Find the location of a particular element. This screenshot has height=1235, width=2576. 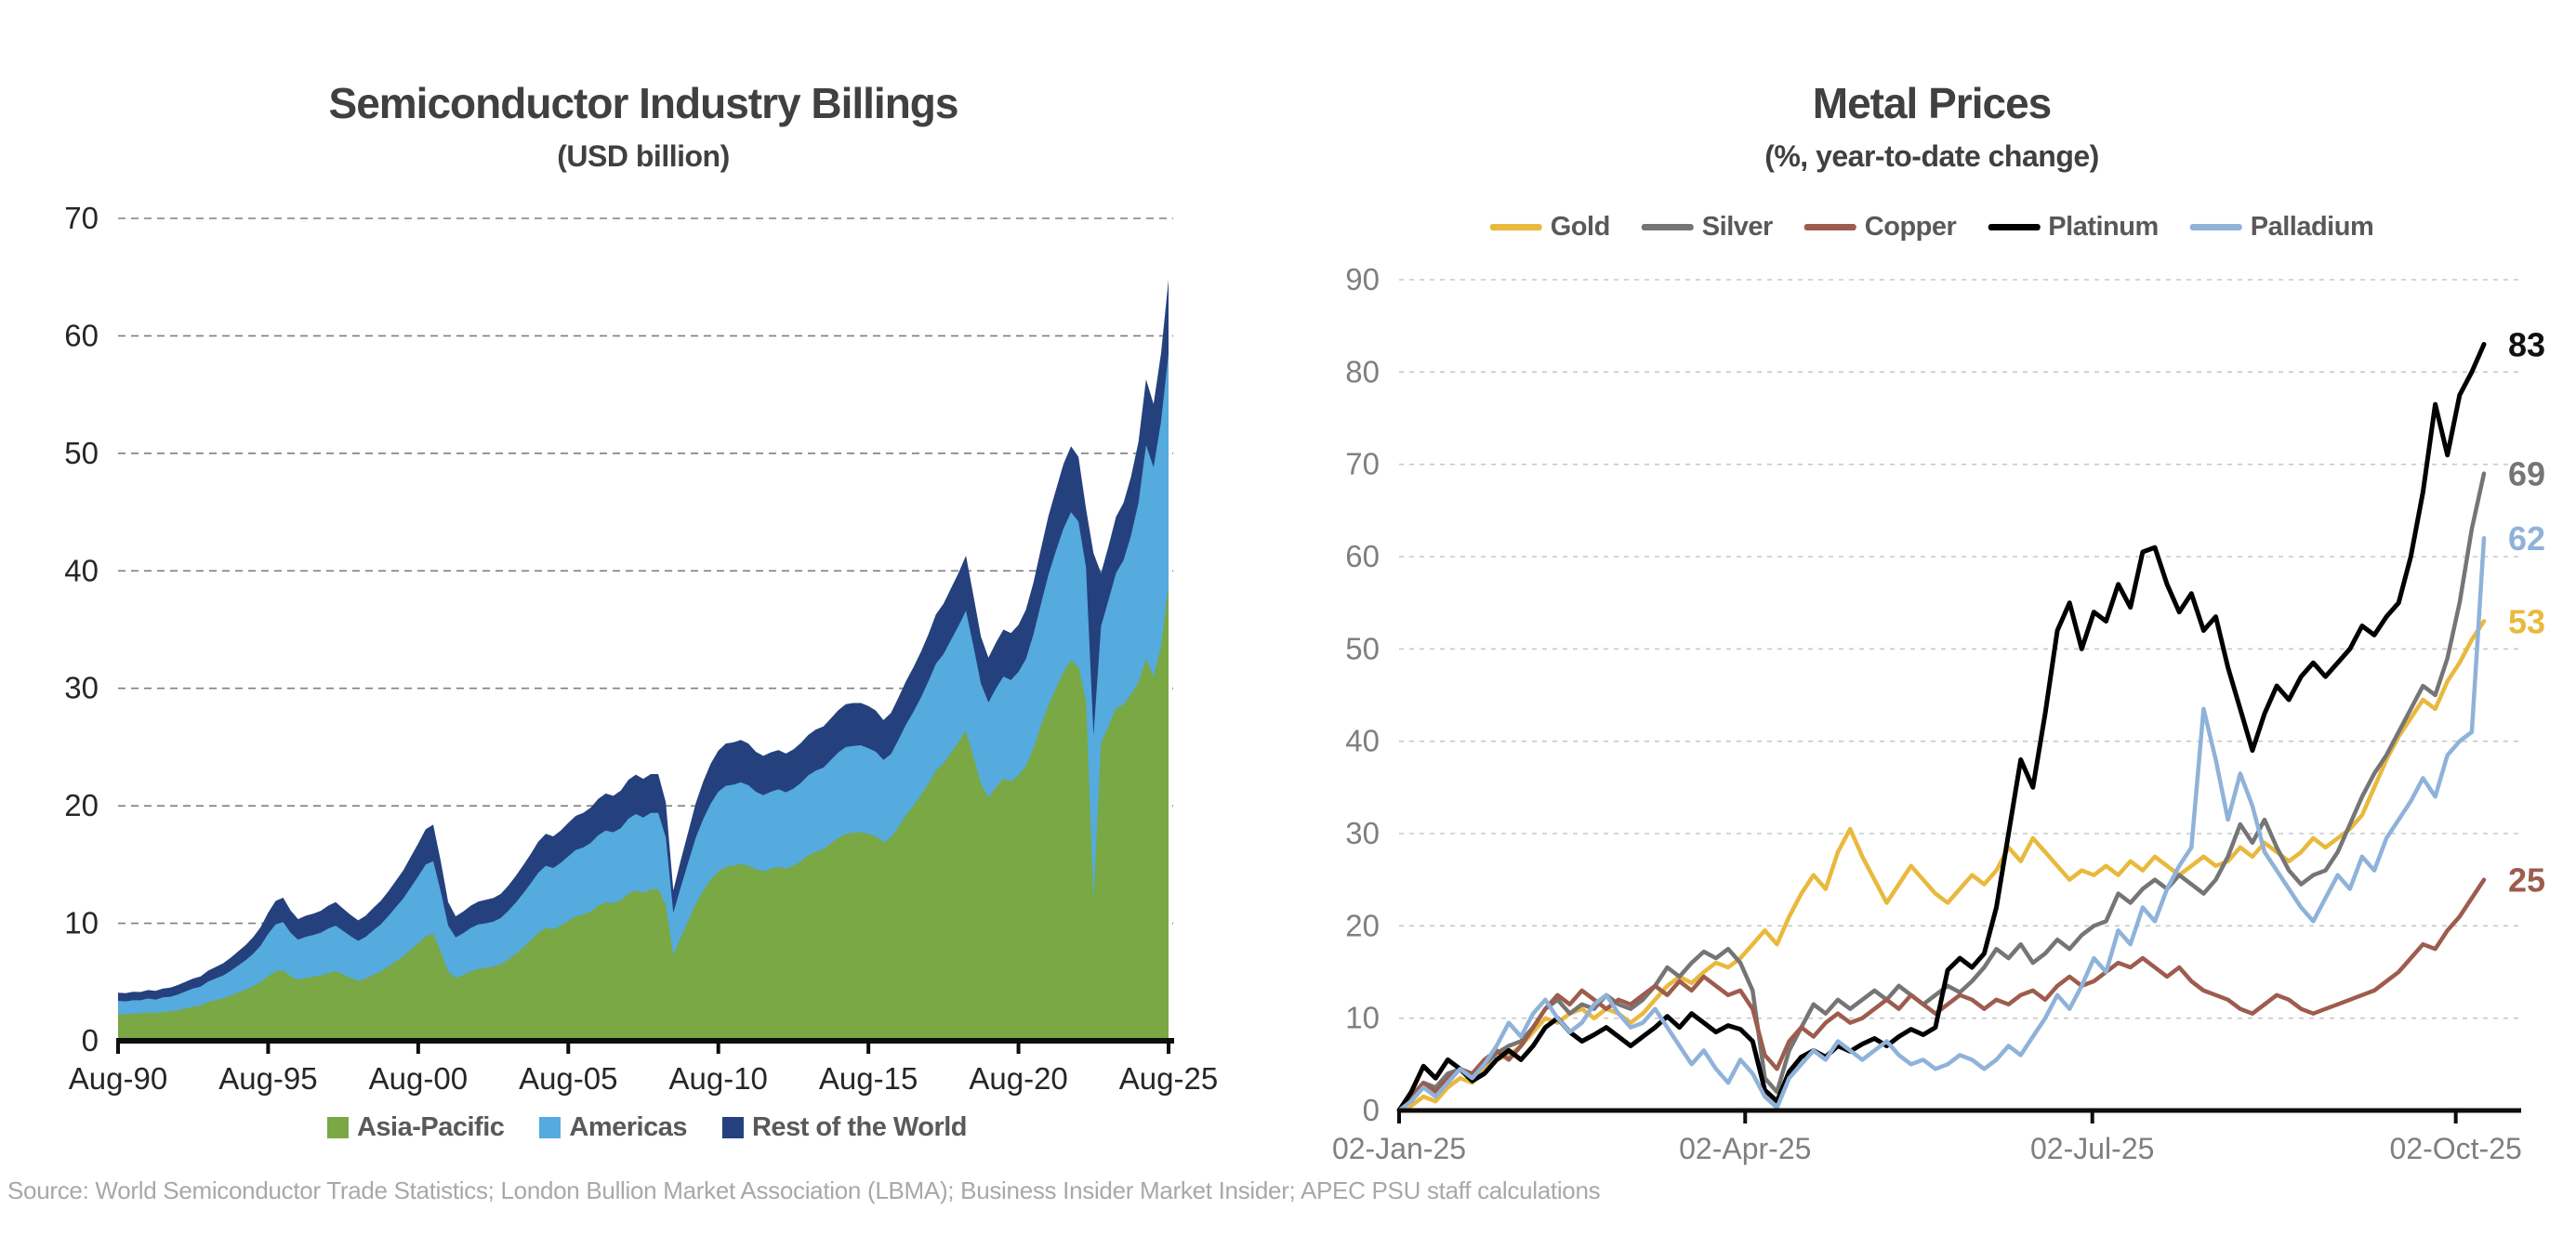

end-label-palladium: 62 is located at coordinates (2526, 538).